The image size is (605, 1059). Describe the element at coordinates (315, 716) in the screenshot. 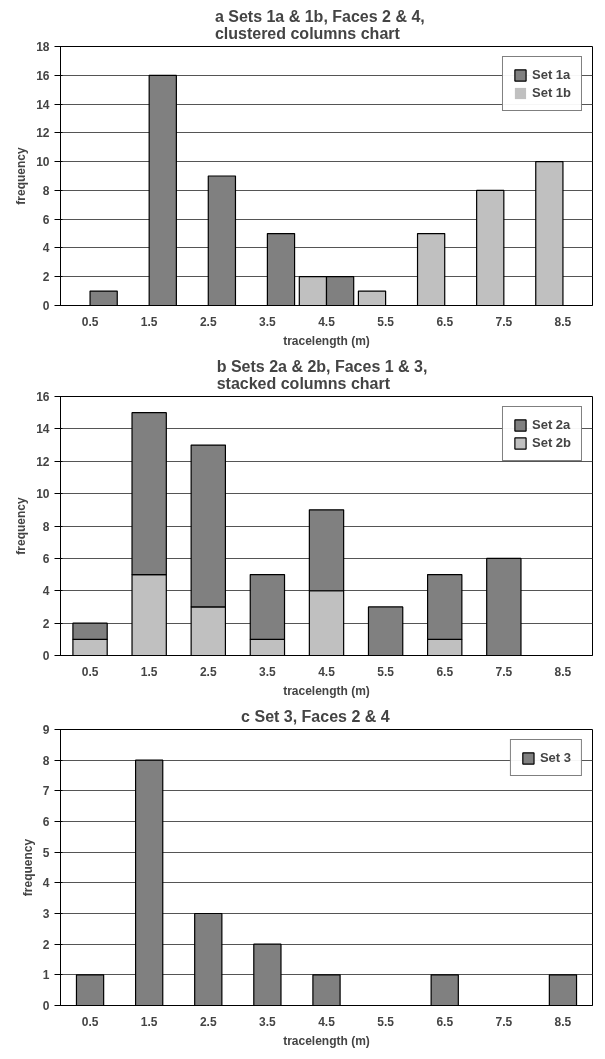

I see `chart-title: c Set 3, Faces 2 & 4` at that location.